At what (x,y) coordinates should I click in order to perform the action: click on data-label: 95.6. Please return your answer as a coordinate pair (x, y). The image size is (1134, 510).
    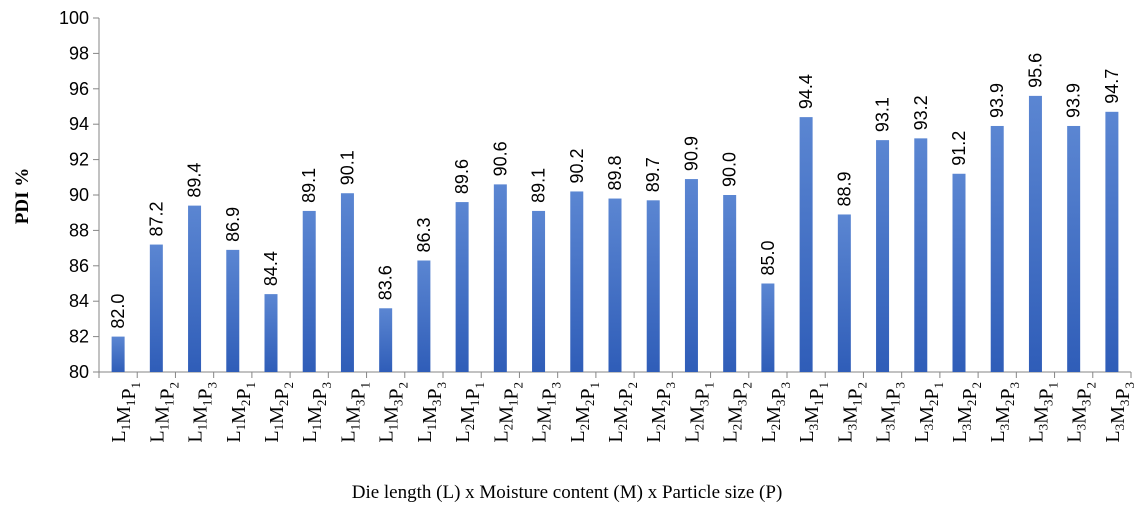
    Looking at the image, I should click on (1035, 70).